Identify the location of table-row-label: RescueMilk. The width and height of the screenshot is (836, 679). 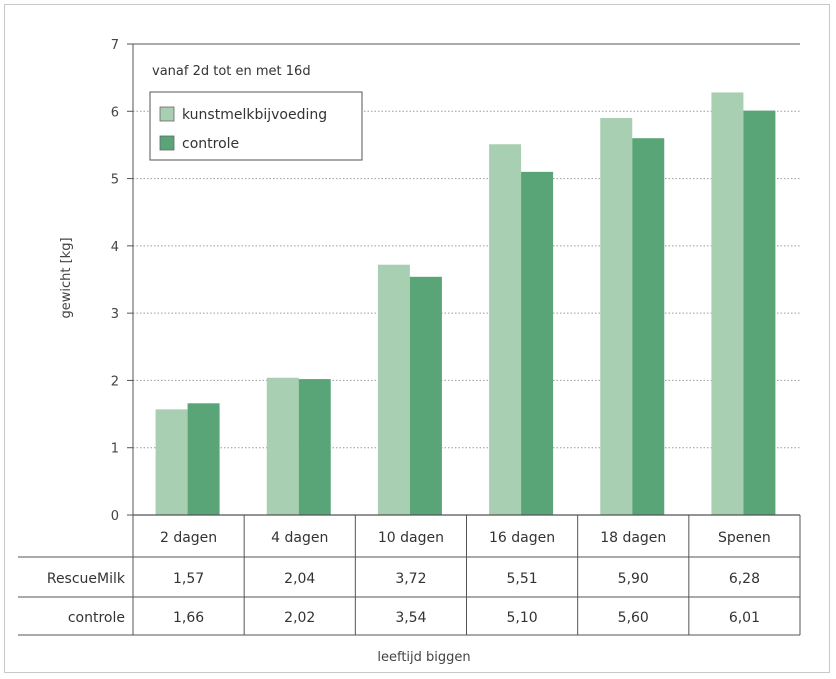
(86, 579).